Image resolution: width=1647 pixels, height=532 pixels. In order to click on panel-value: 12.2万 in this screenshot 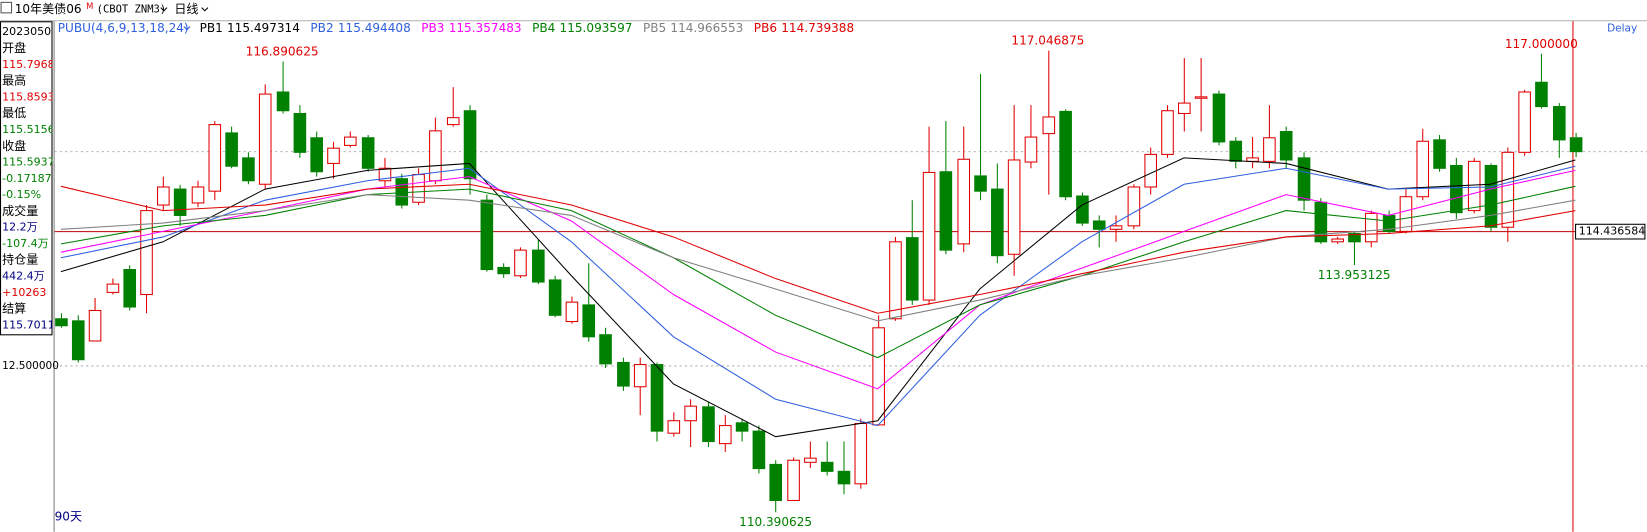, I will do `click(20, 227)`.